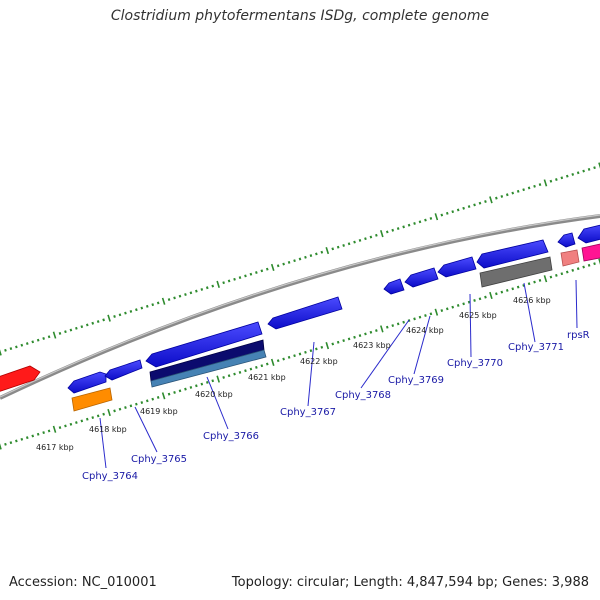 This screenshot has width=600, height=600. Describe the element at coordinates (588, 234) in the screenshot. I see `gene-partial-blue-right` at that location.